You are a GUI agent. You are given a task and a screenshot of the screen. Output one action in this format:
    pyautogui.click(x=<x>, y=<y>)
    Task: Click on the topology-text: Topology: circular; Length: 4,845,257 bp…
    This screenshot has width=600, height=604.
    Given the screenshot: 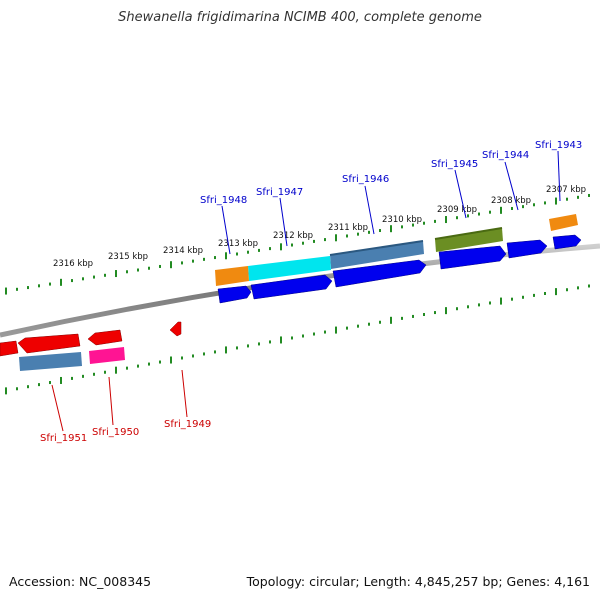 What is the action you would take?
    pyautogui.click(x=418, y=581)
    